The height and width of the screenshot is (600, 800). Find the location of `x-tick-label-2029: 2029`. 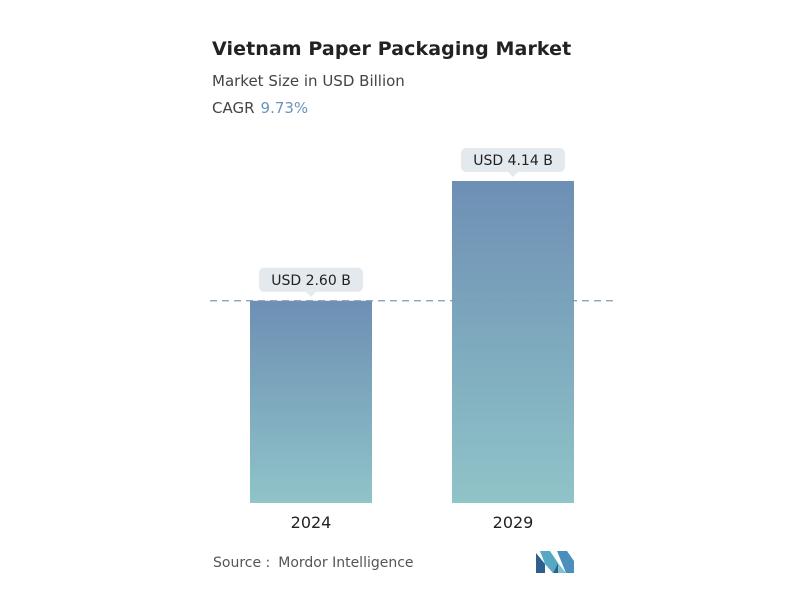

x-tick-label-2029: 2029 is located at coordinates (513, 522).